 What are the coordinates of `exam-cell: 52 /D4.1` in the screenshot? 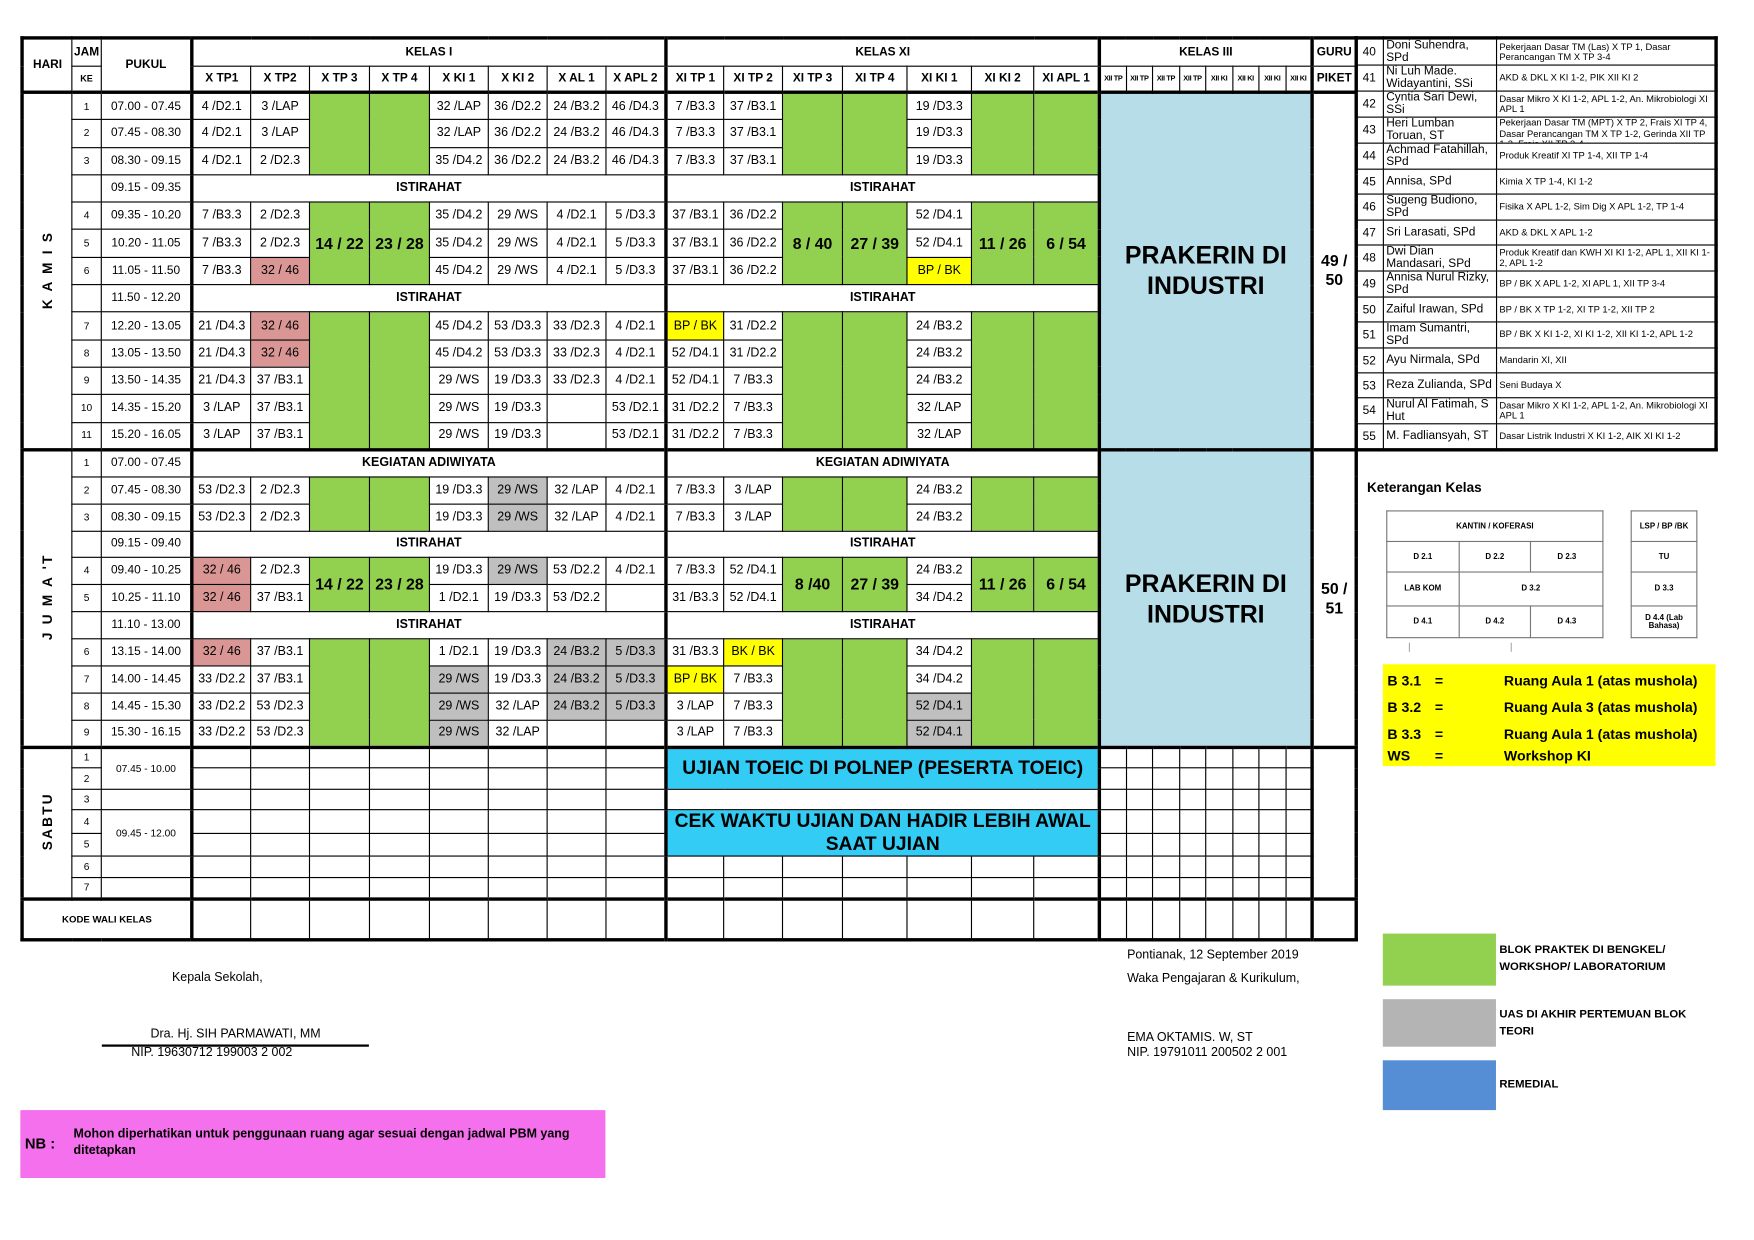 It's located at (939, 706).